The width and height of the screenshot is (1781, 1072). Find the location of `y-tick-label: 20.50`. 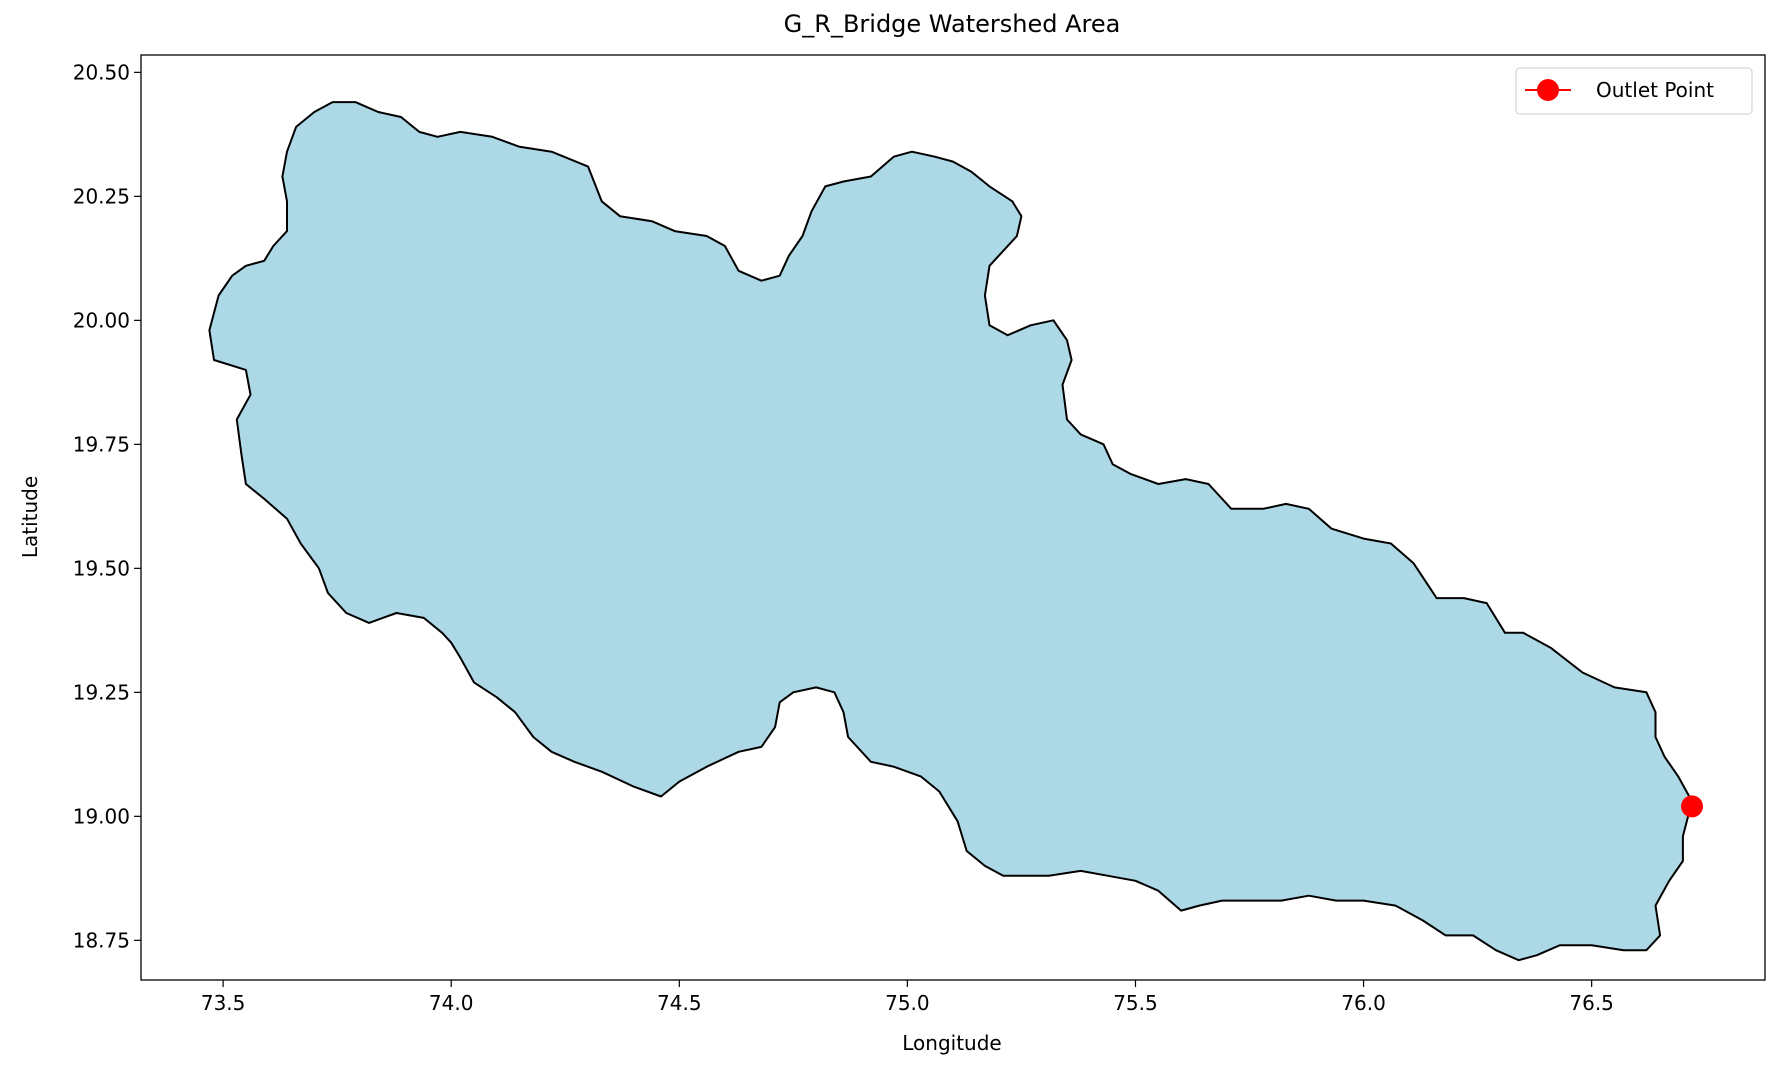

y-tick-label: 20.50 is located at coordinates (101, 72).